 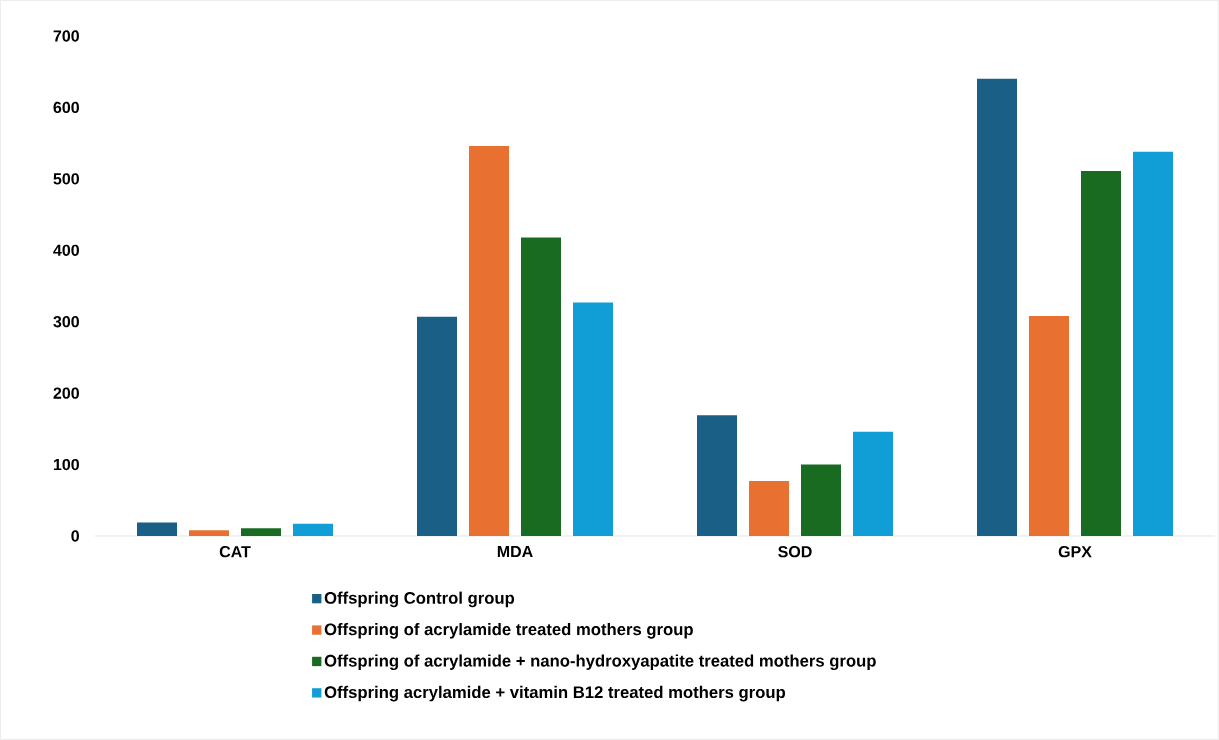 I want to click on y-tick-label: 700, so click(x=66, y=36).